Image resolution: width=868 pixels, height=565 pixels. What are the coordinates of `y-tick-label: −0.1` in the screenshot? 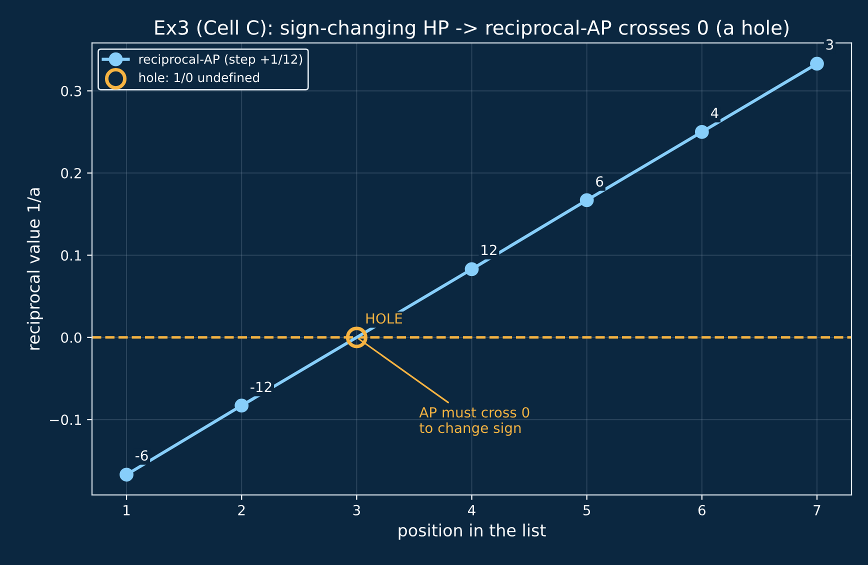 It's located at (66, 420).